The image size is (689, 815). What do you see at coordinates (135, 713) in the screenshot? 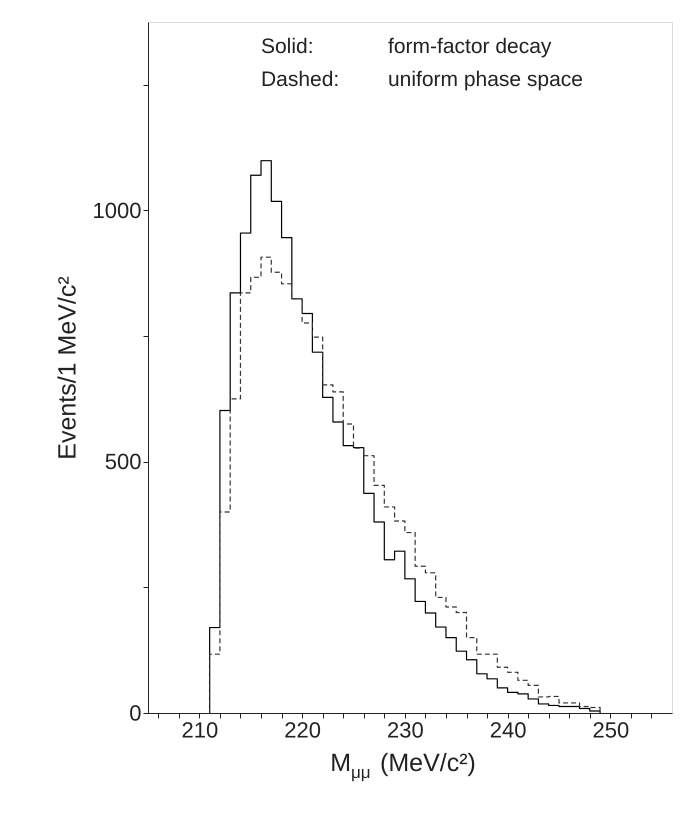
I see `y-tick-label: 0` at bounding box center [135, 713].